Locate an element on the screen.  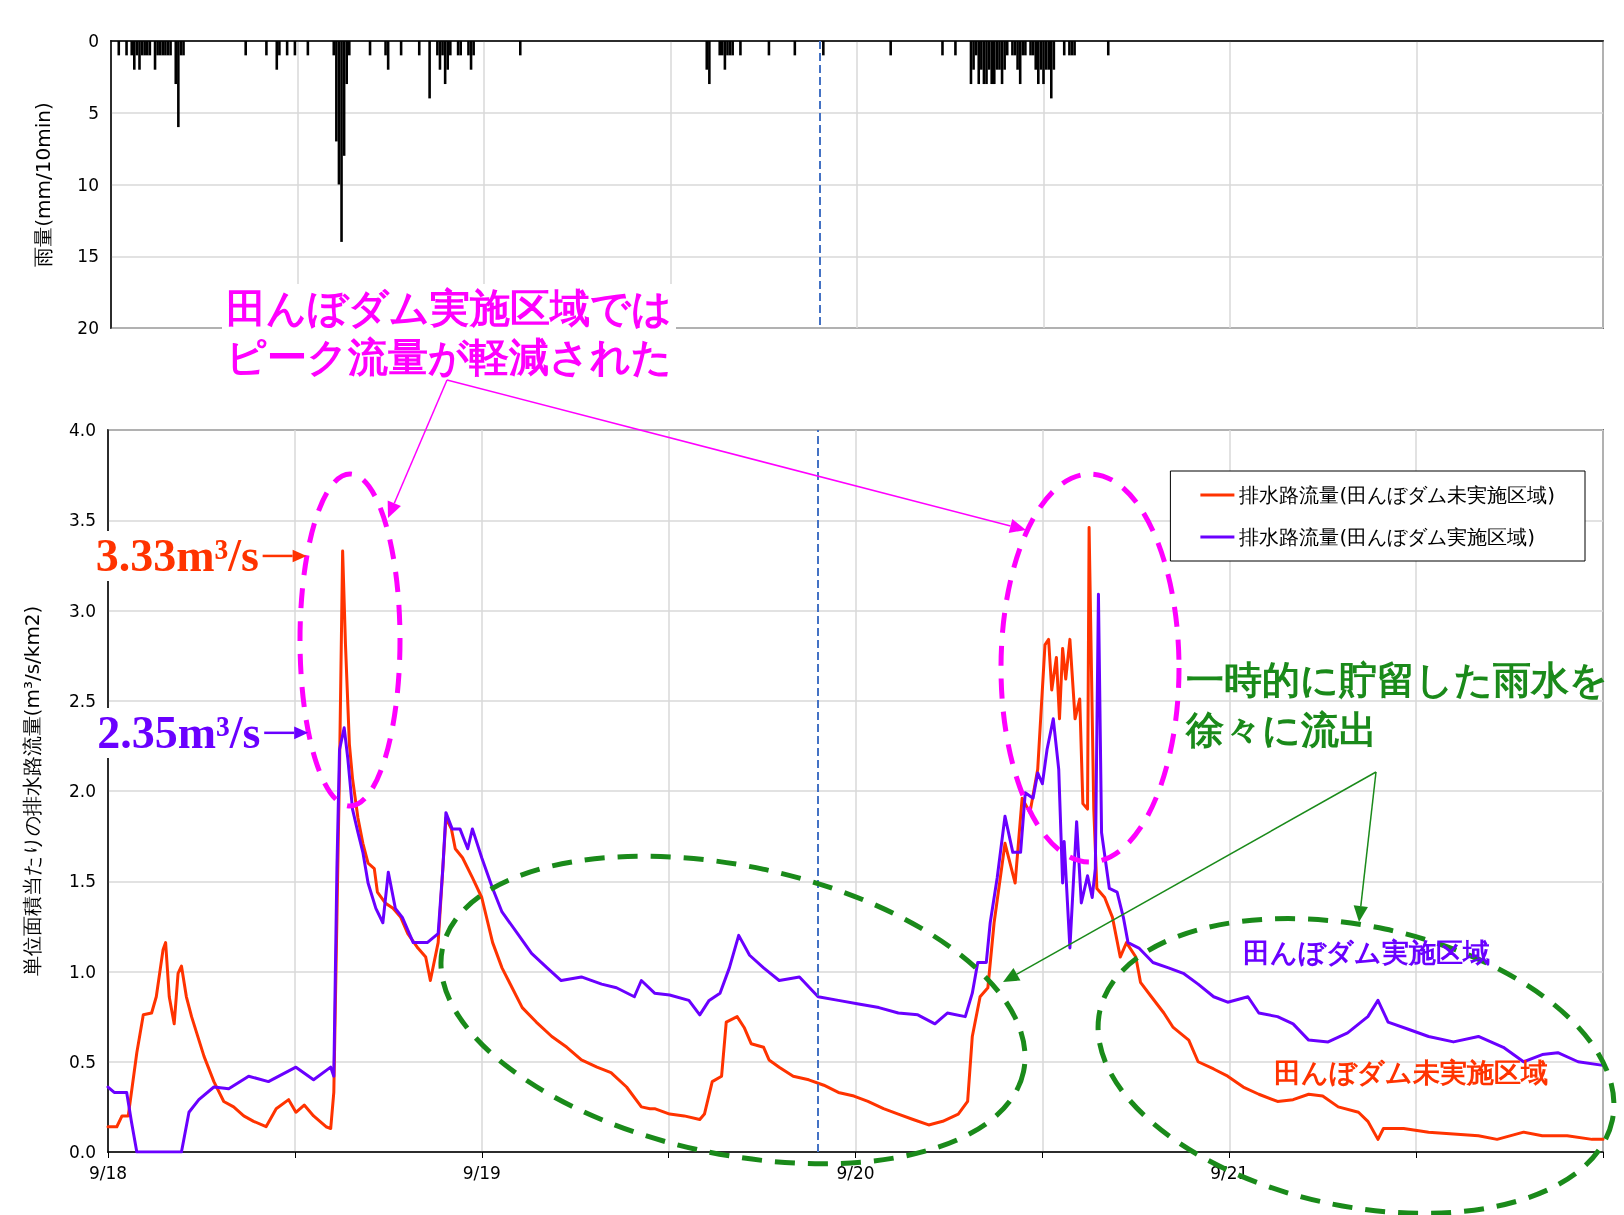
annotation: 田んぼダム実施区域では is located at coordinates (449, 308).